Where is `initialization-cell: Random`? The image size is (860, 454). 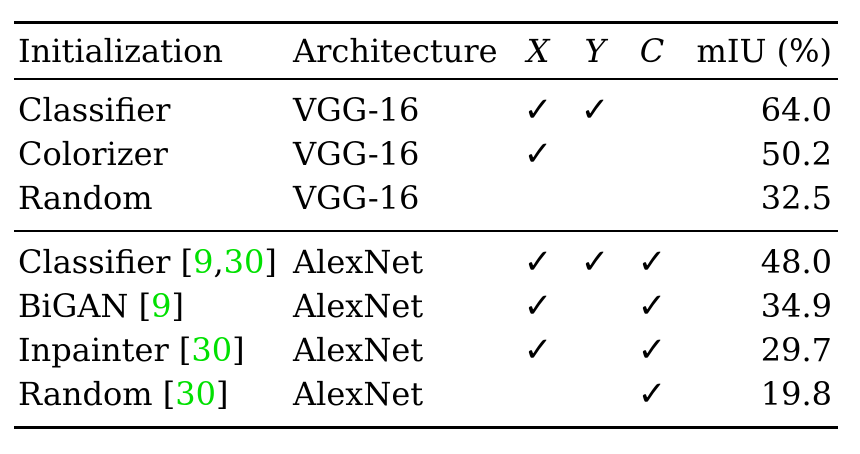 initialization-cell: Random is located at coordinates (85, 198).